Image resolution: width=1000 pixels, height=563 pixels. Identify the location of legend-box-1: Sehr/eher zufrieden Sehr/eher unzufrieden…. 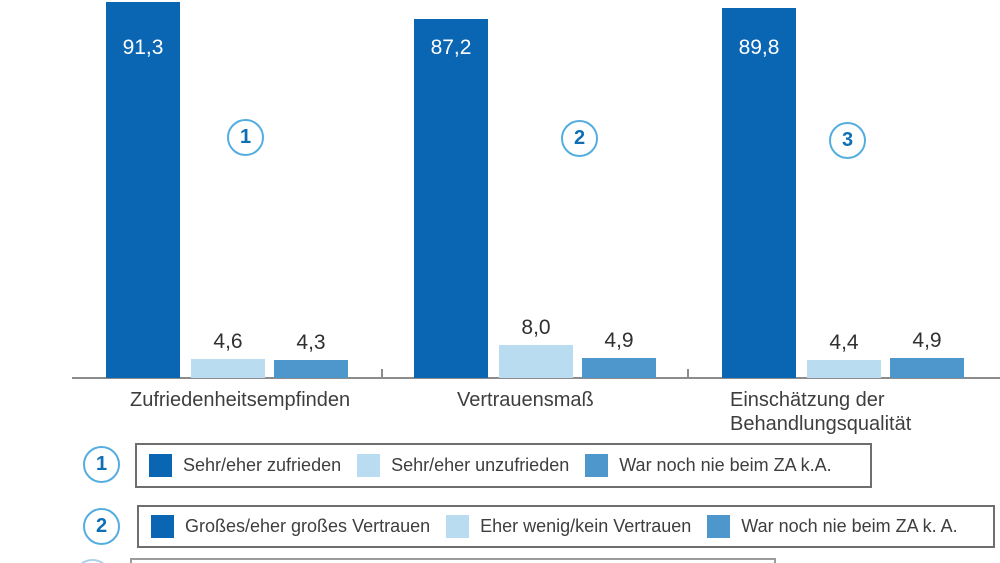
(503, 465).